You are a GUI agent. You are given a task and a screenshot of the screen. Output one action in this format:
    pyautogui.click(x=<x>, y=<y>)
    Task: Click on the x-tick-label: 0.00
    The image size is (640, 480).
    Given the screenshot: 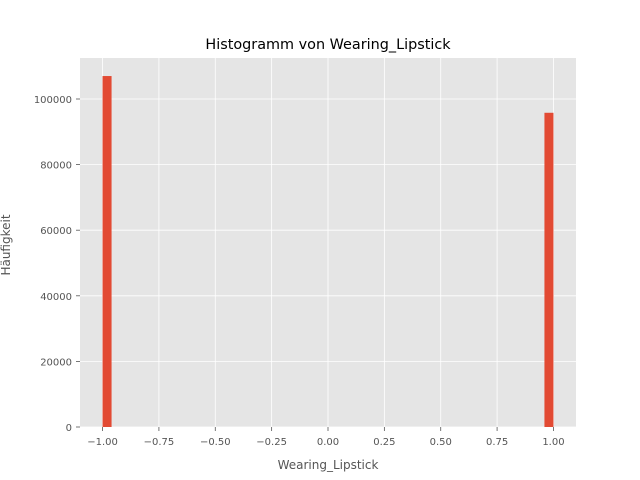 What is the action you would take?
    pyautogui.click(x=328, y=442)
    